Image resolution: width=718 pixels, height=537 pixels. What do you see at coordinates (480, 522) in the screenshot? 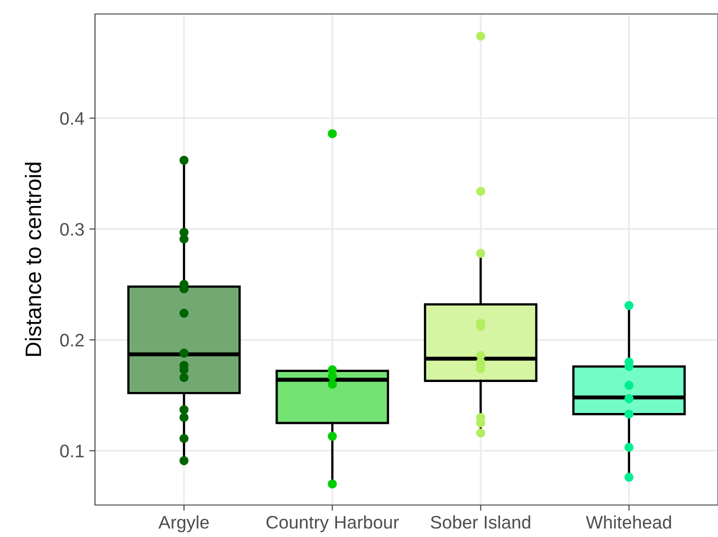
I see `x-tick-label: Sober Island` at bounding box center [480, 522].